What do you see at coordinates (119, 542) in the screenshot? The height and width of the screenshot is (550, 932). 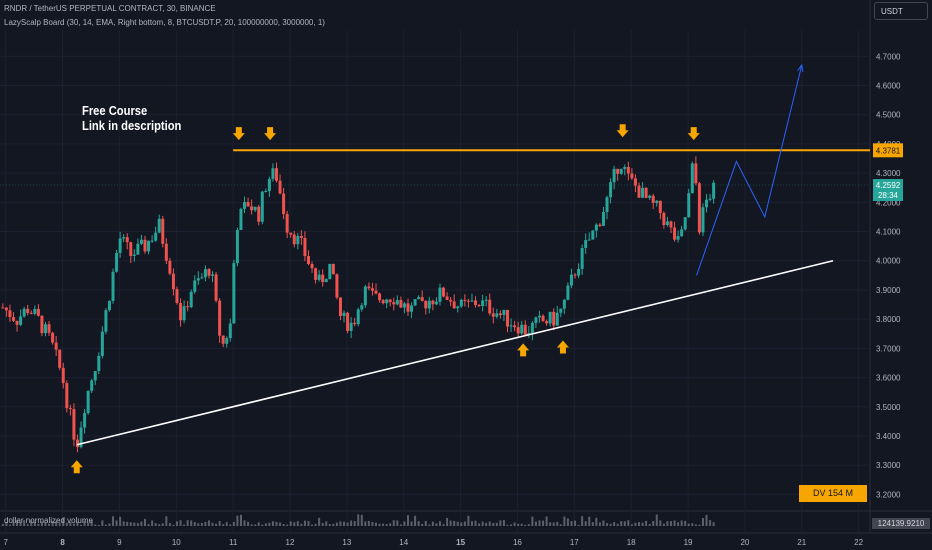 I see `x-tick-label: 9` at bounding box center [119, 542].